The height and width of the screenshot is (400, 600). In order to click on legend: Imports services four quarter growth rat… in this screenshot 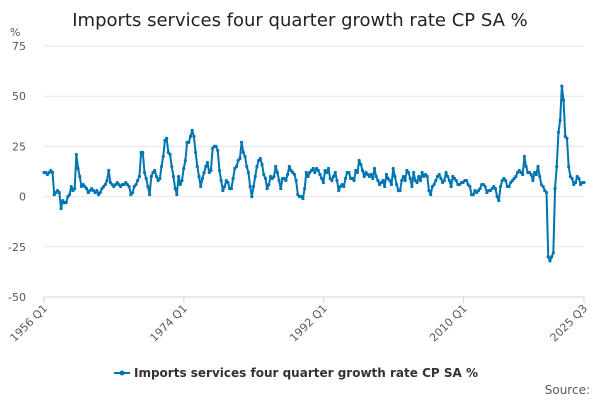, I will do `click(296, 373)`.